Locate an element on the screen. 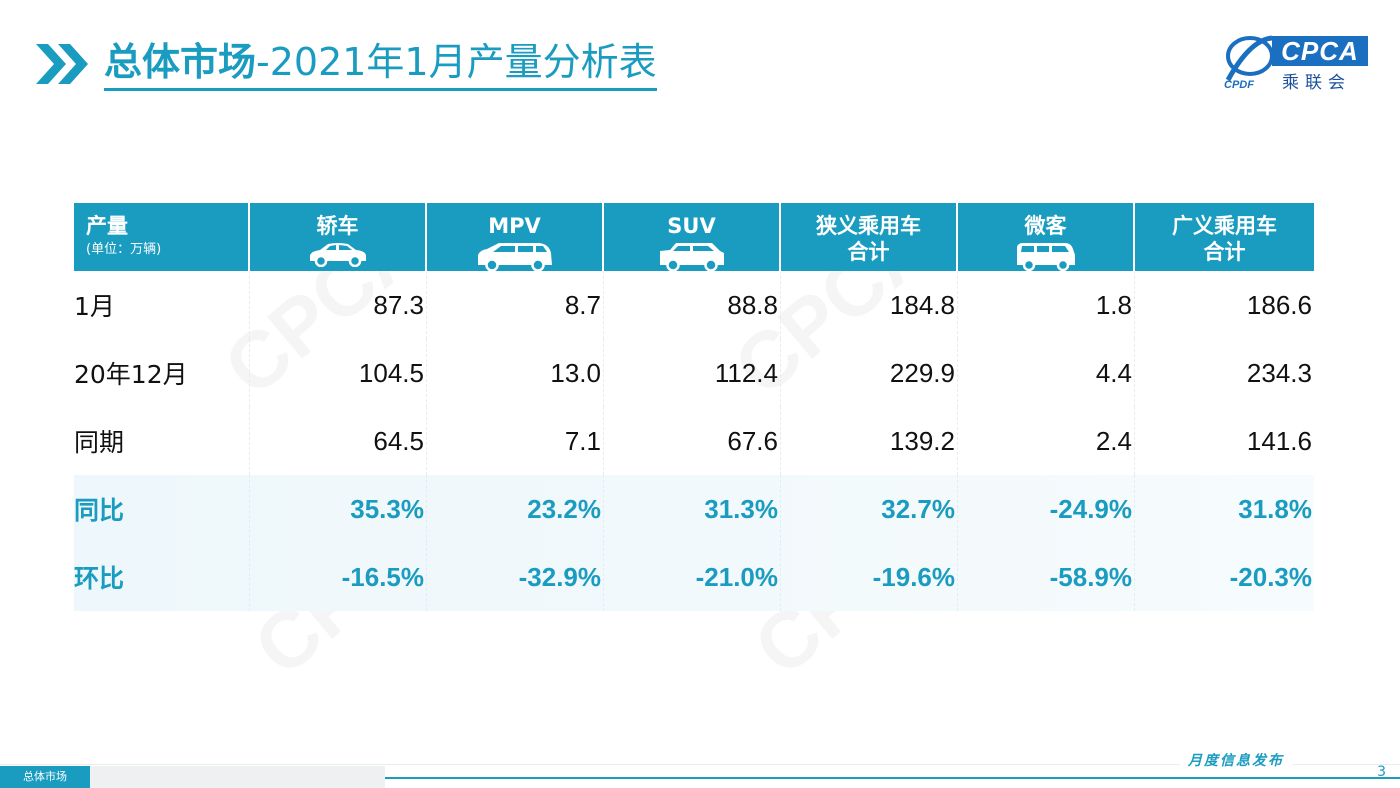 This screenshot has height=788, width=1400. title-bar: 总体市场-2021年1月产量分析表 is located at coordinates (346, 64).